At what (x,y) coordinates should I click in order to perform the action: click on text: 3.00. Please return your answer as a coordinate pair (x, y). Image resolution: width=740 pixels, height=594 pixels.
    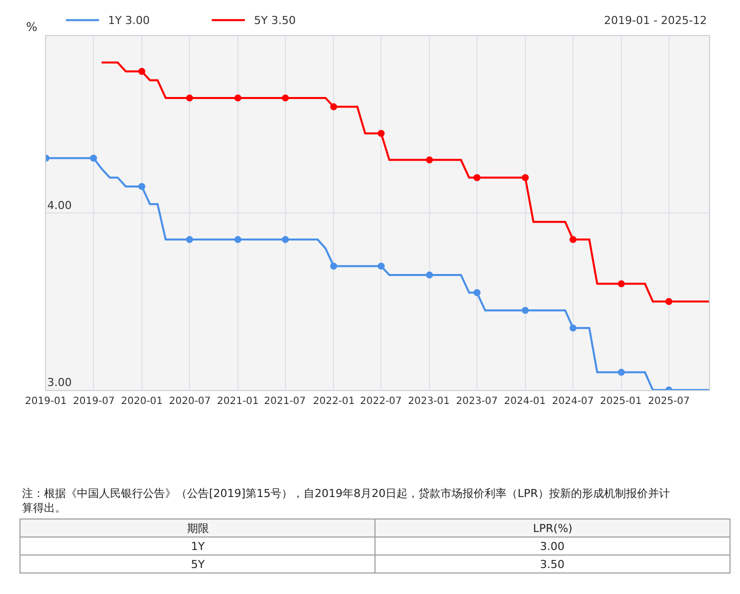
    Looking at the image, I should click on (552, 546).